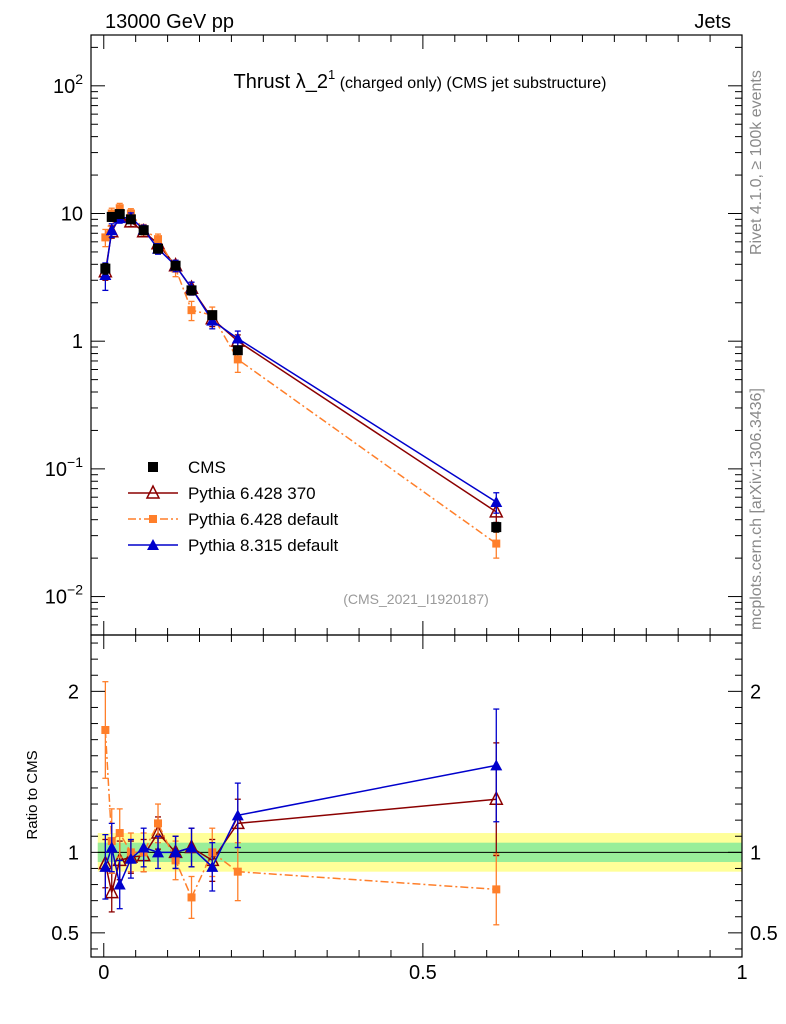 Image resolution: width=786 pixels, height=1024 pixels. I want to click on ratio-tick-label-right: 1, so click(755, 853).